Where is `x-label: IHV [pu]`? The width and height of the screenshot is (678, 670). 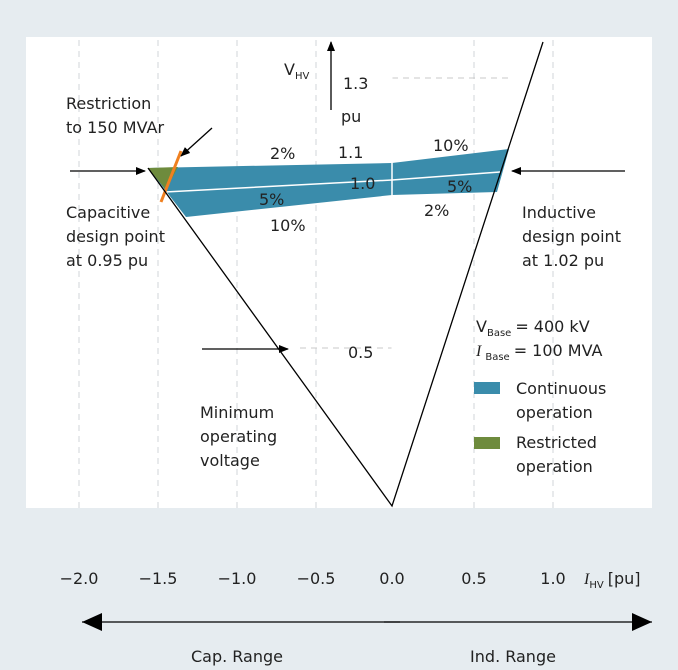 x-label: IHV [pu] is located at coordinates (611, 580).